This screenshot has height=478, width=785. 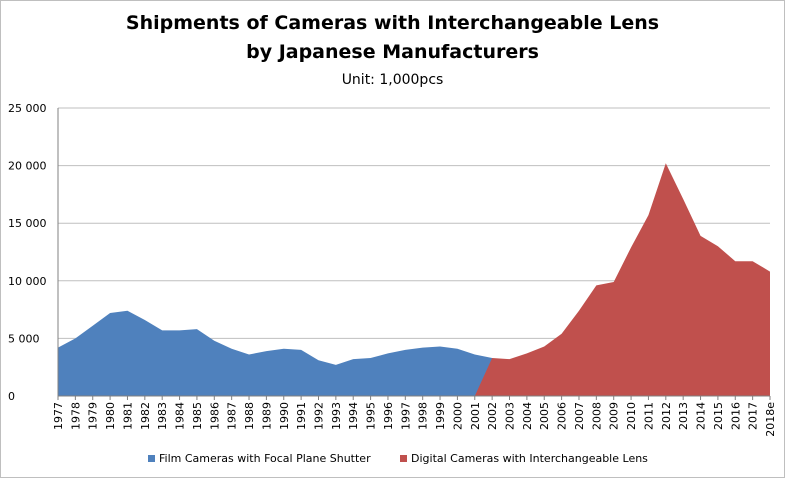 I want to click on x-tick-label-1991: 1991, so click(x=301, y=416).